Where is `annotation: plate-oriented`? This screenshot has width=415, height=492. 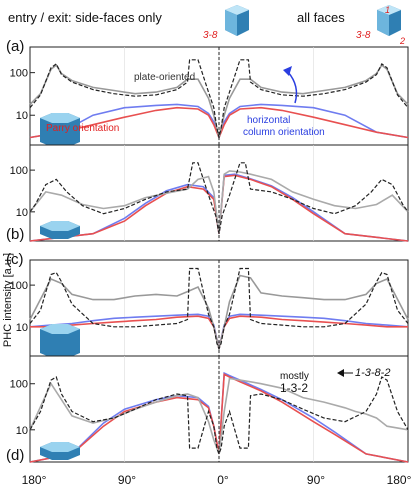 annotation: plate-oriented is located at coordinates (164, 77).